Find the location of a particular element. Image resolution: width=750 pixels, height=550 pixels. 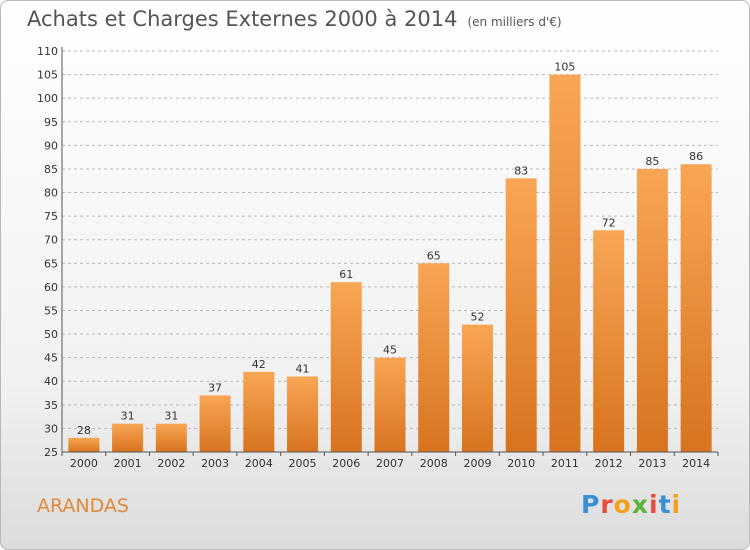

bar-value-label: 42 is located at coordinates (259, 364).